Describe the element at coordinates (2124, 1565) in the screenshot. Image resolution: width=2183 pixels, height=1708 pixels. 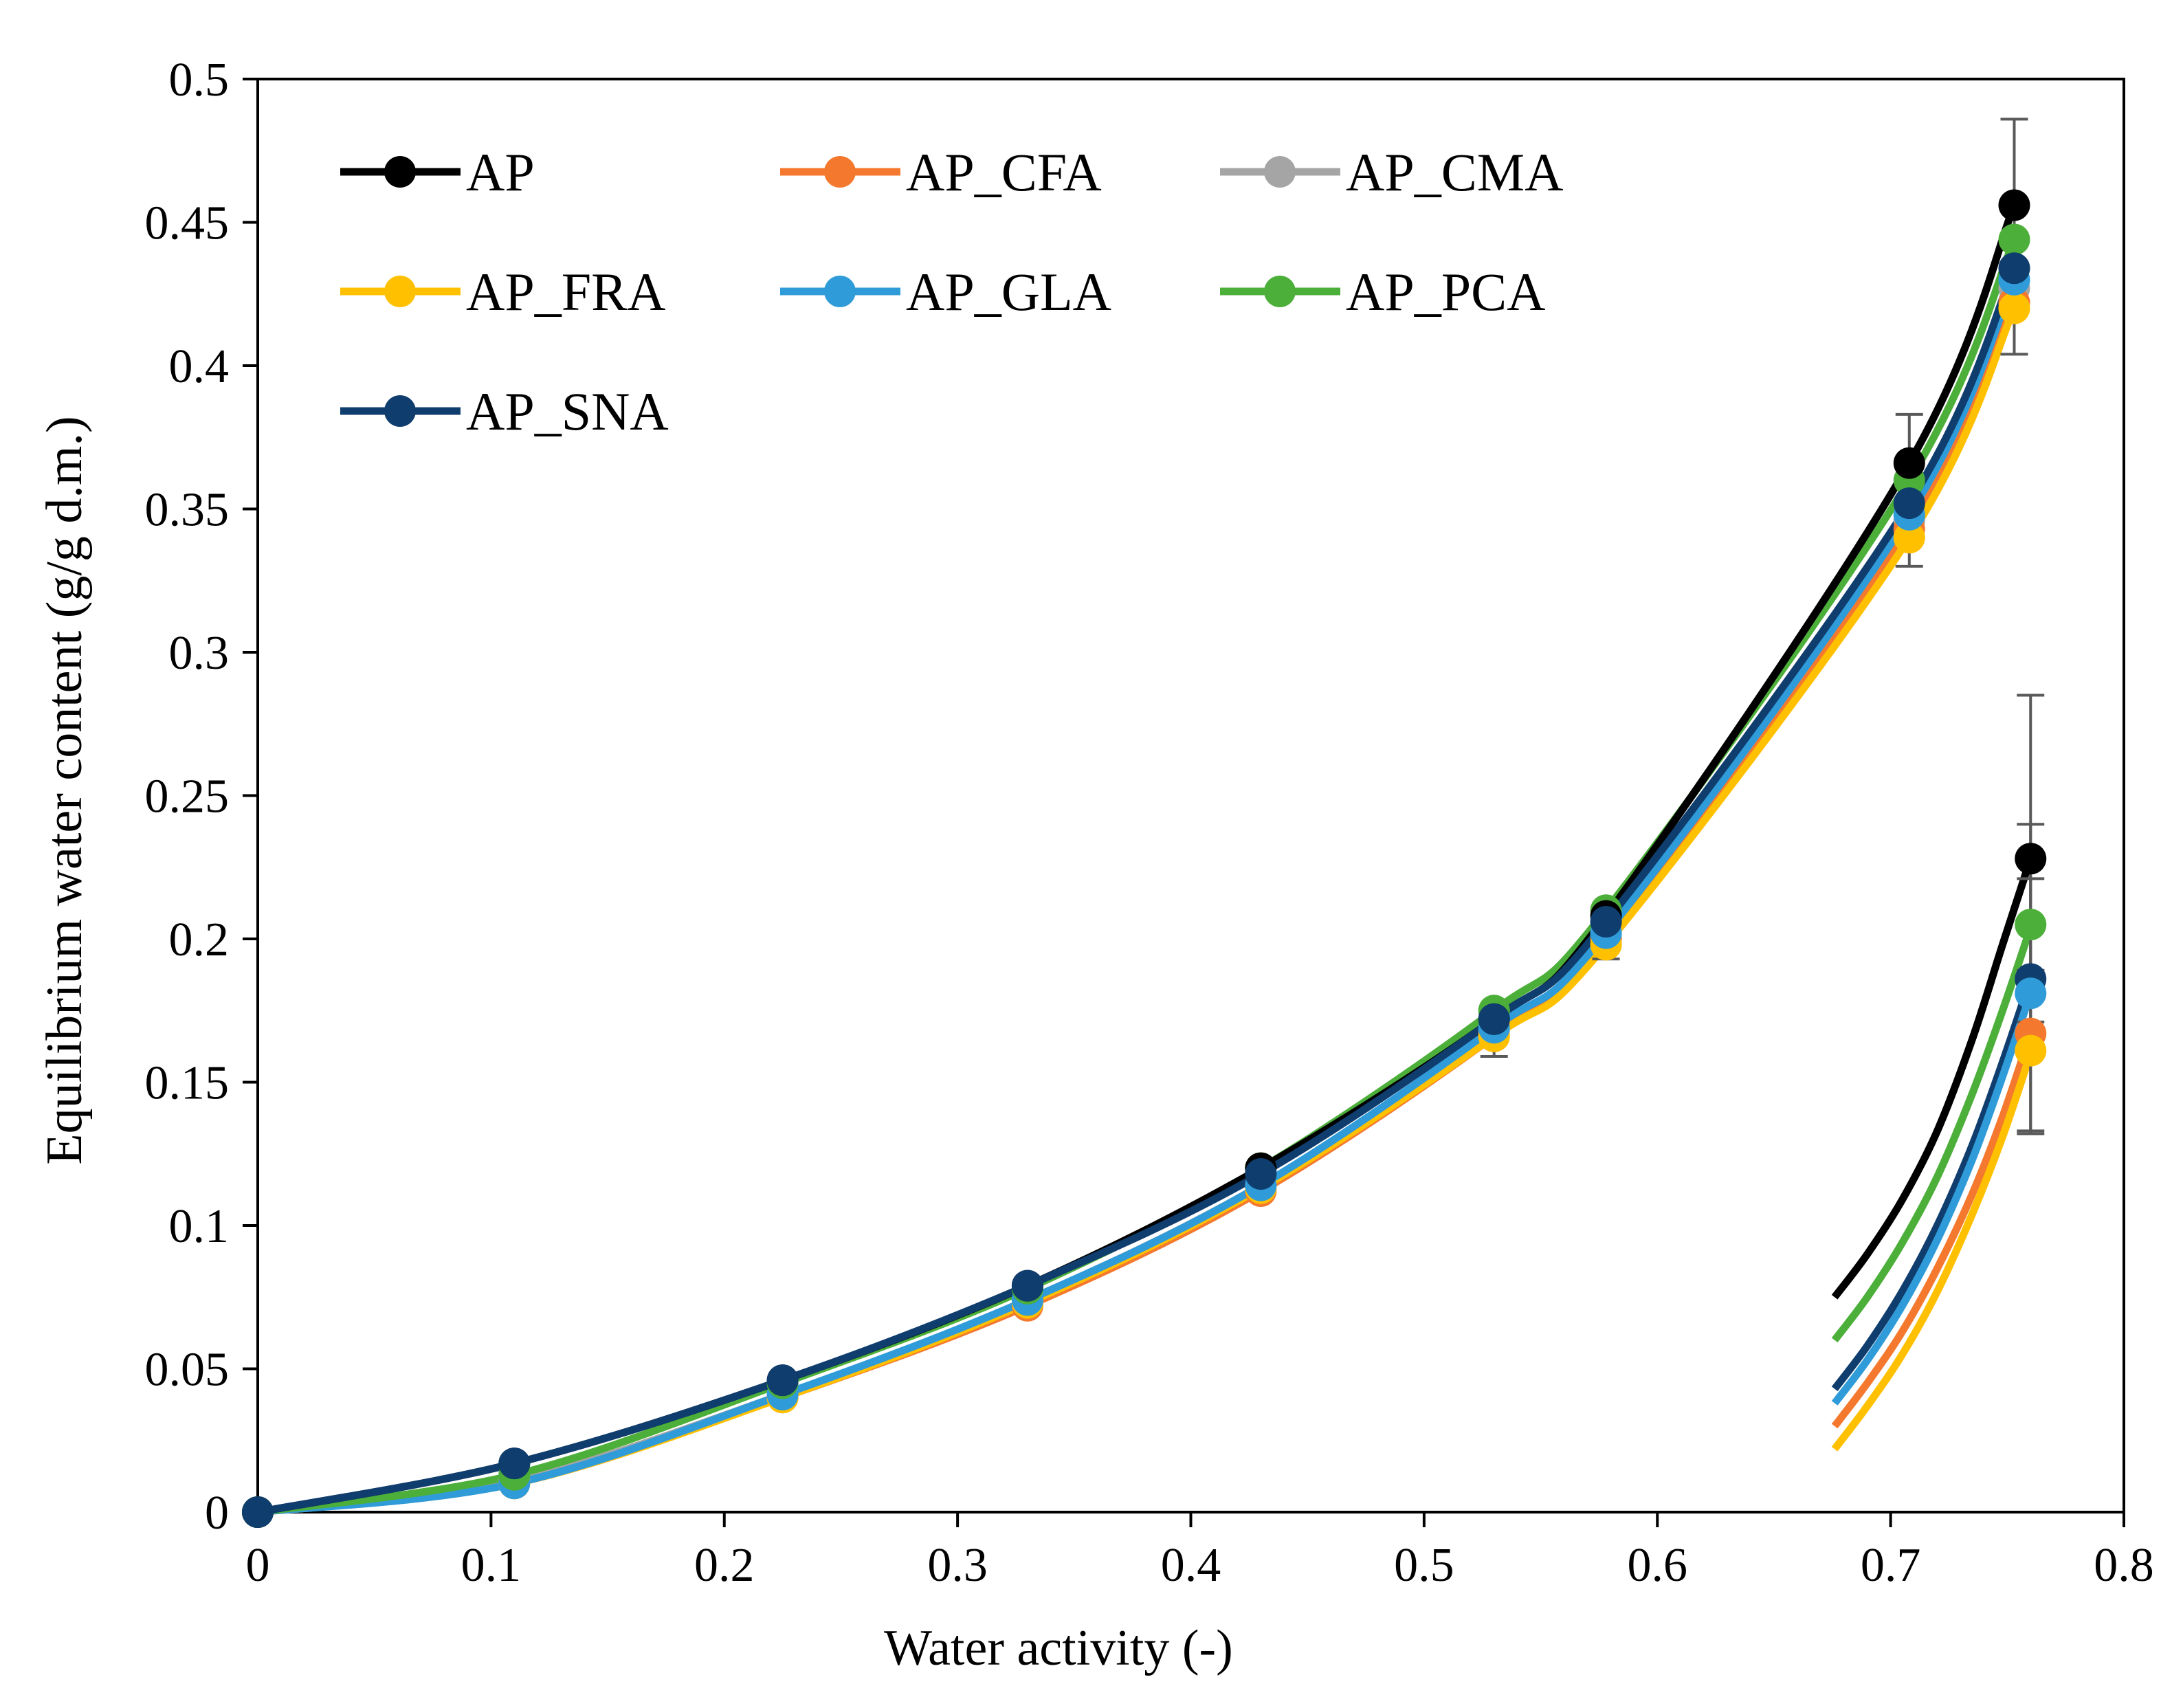
I see `x-tick-label: 0.8` at that location.